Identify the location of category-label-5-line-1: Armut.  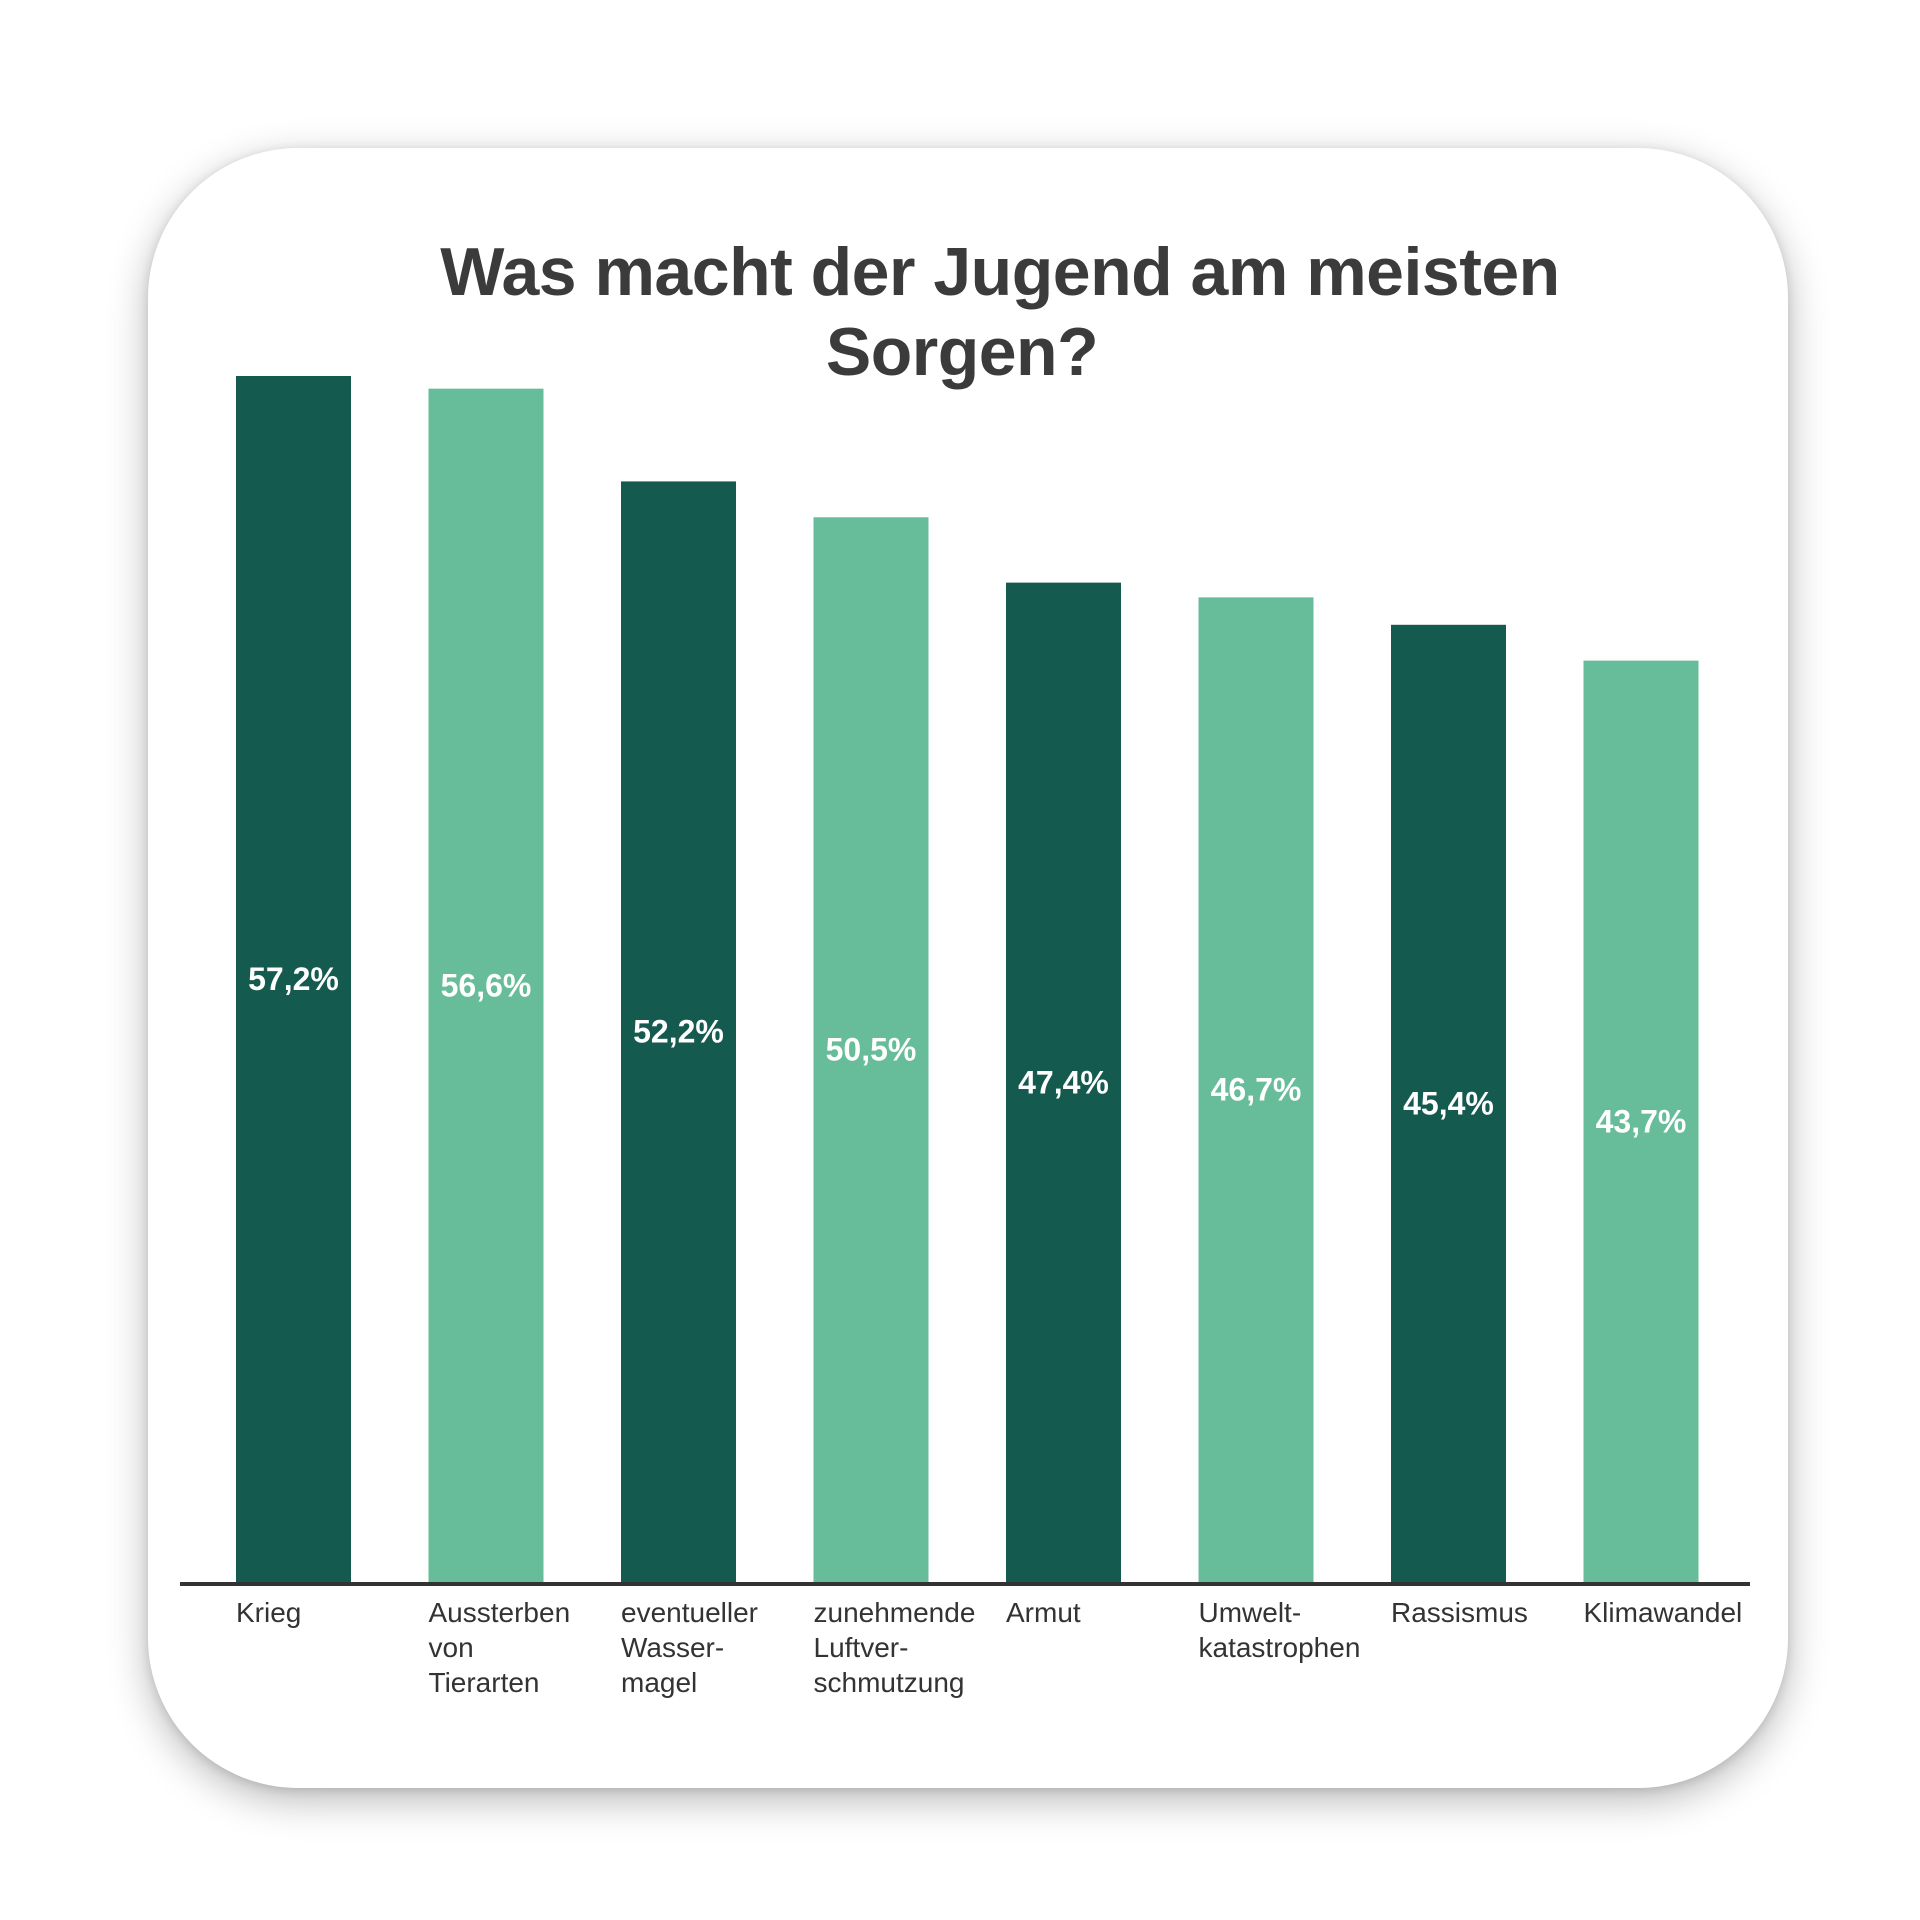
(1043, 1612).